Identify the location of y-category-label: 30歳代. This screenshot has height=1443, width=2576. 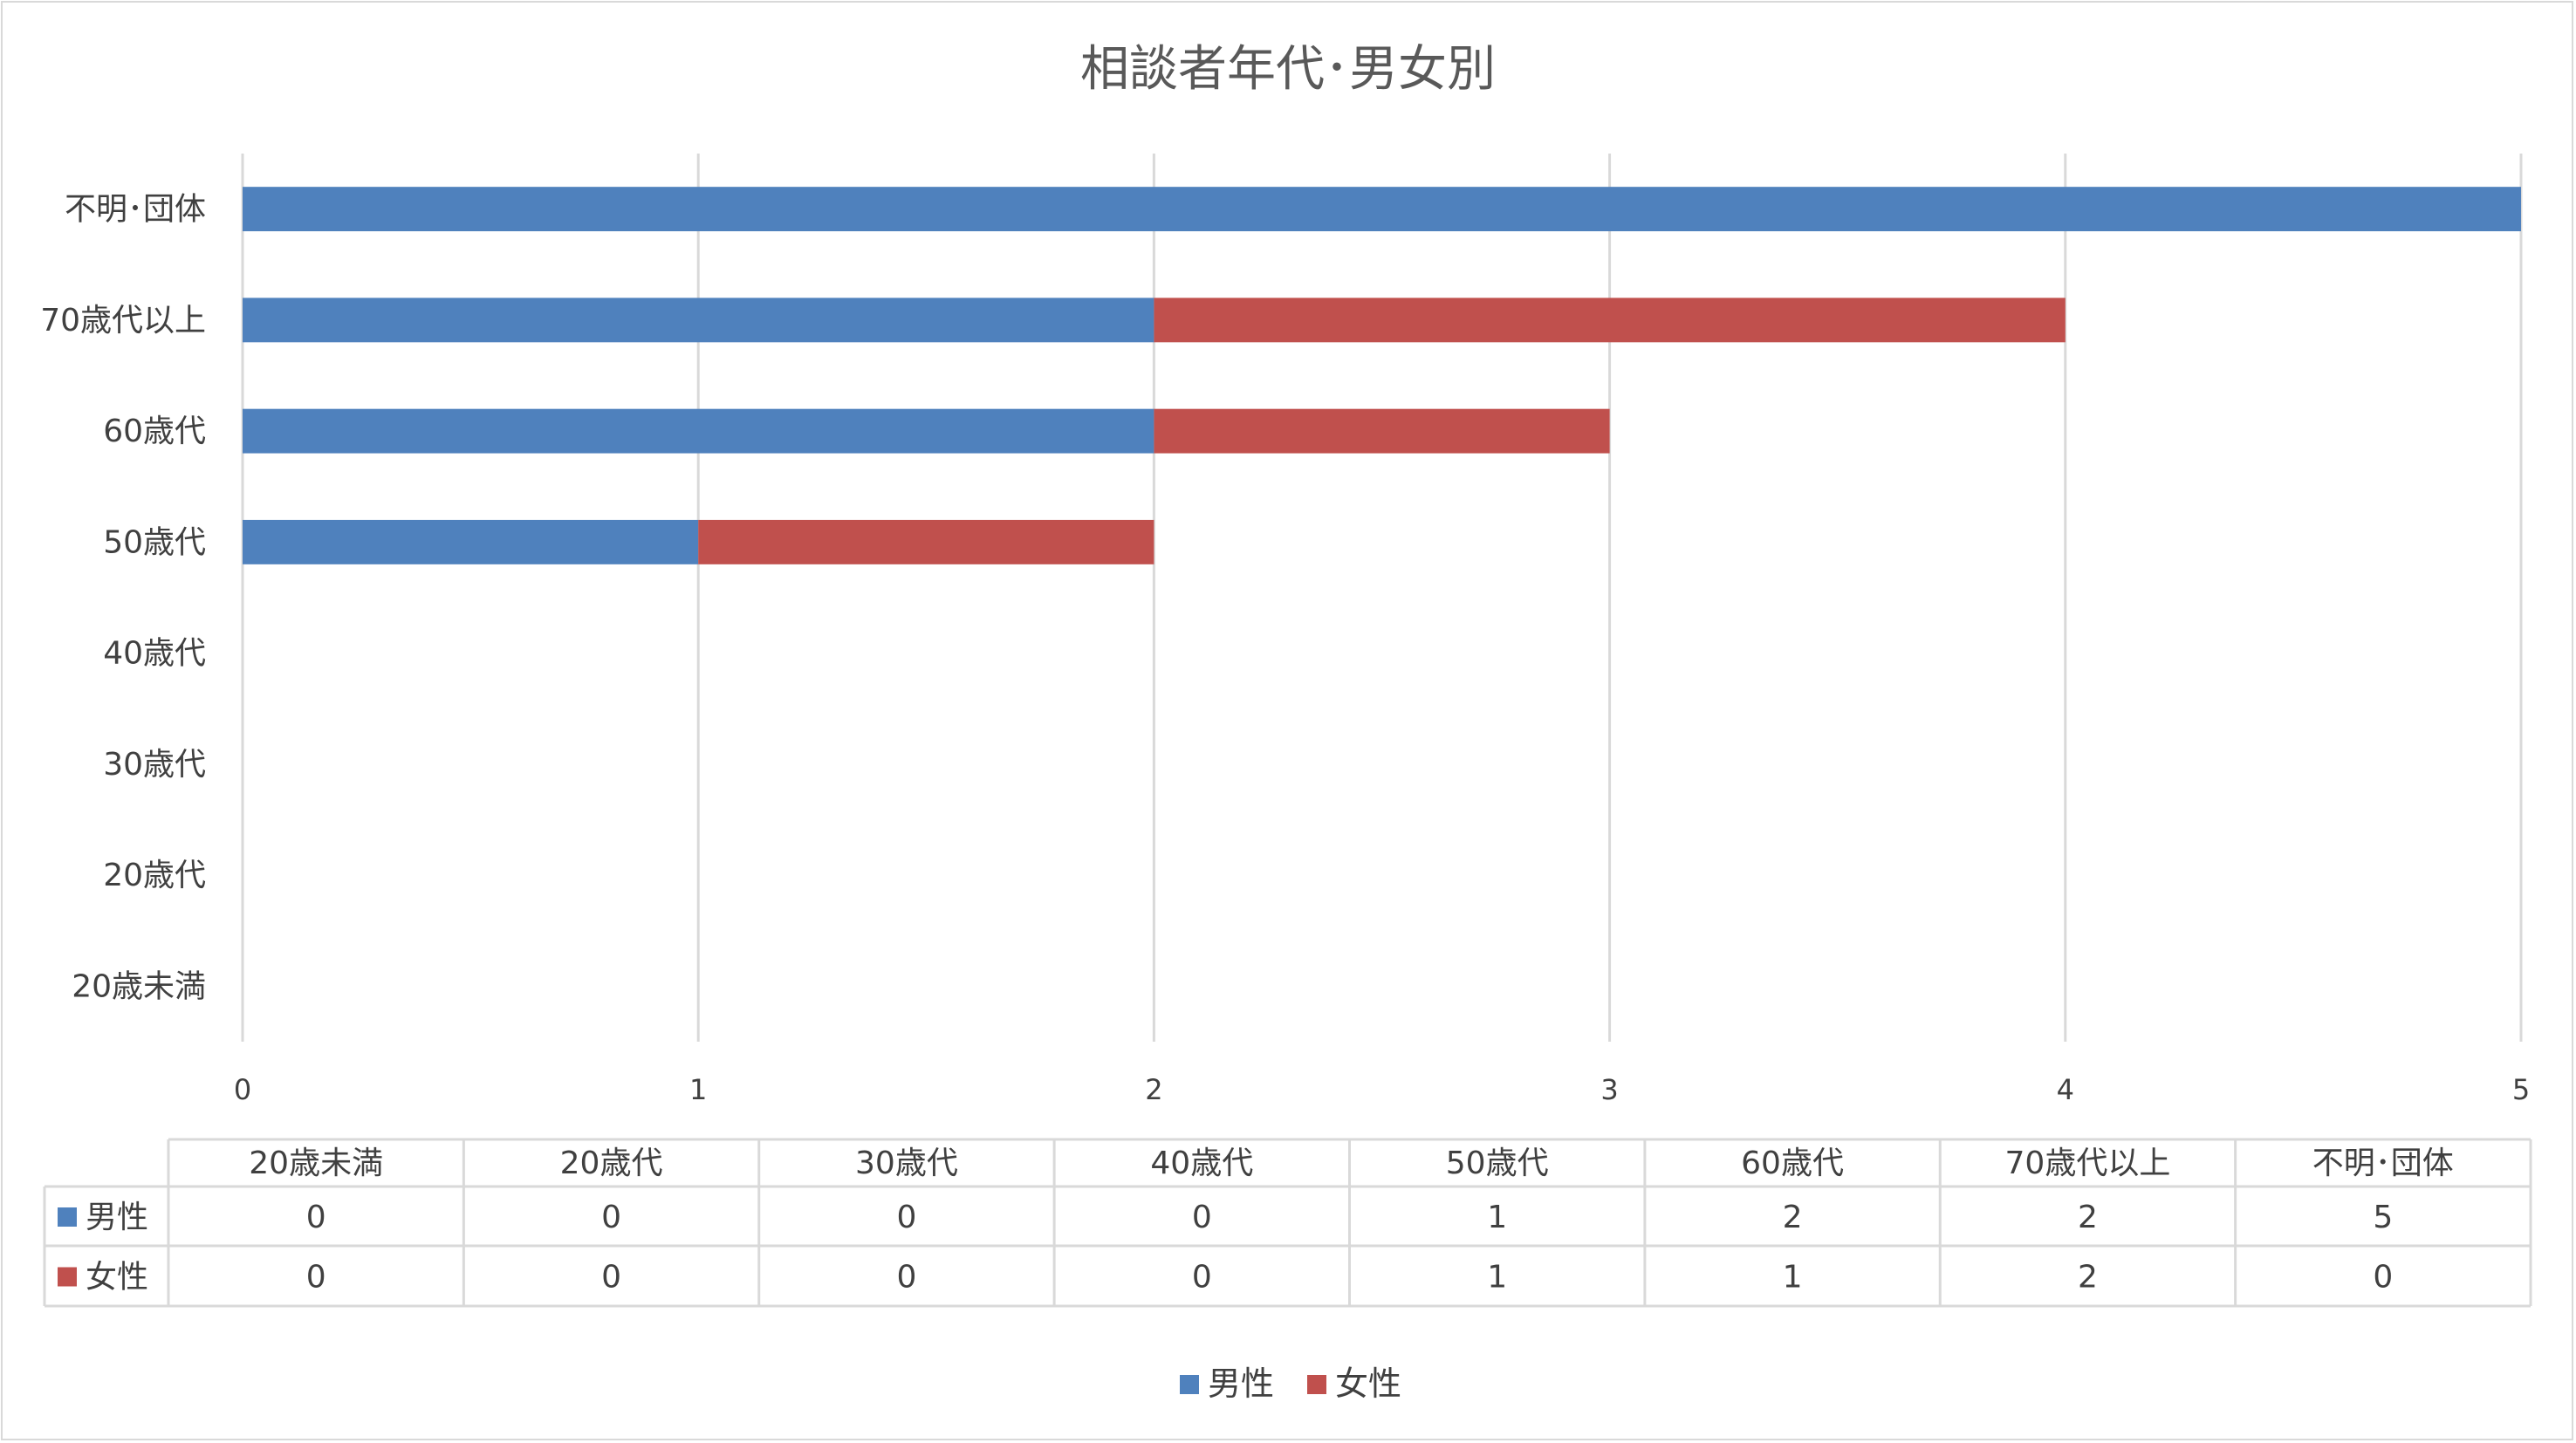
(154, 765).